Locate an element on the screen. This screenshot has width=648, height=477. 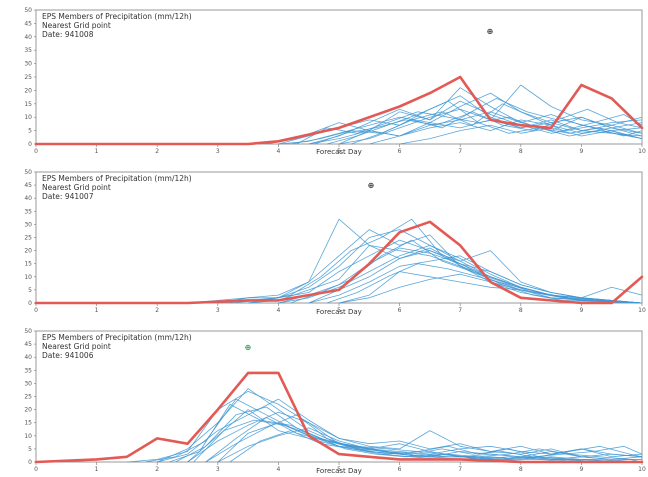
panel-header-line: Date: 941006 is located at coordinates (68, 355).